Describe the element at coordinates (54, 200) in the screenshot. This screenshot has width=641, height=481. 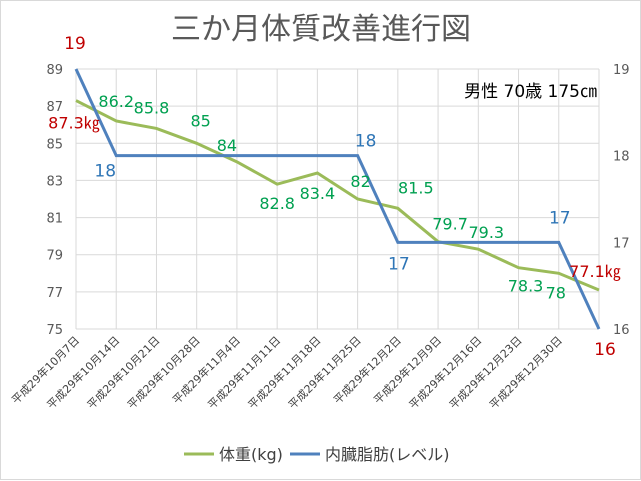
I see `left-y-axis: 75 77 79 81 83 85 87 89` at that location.